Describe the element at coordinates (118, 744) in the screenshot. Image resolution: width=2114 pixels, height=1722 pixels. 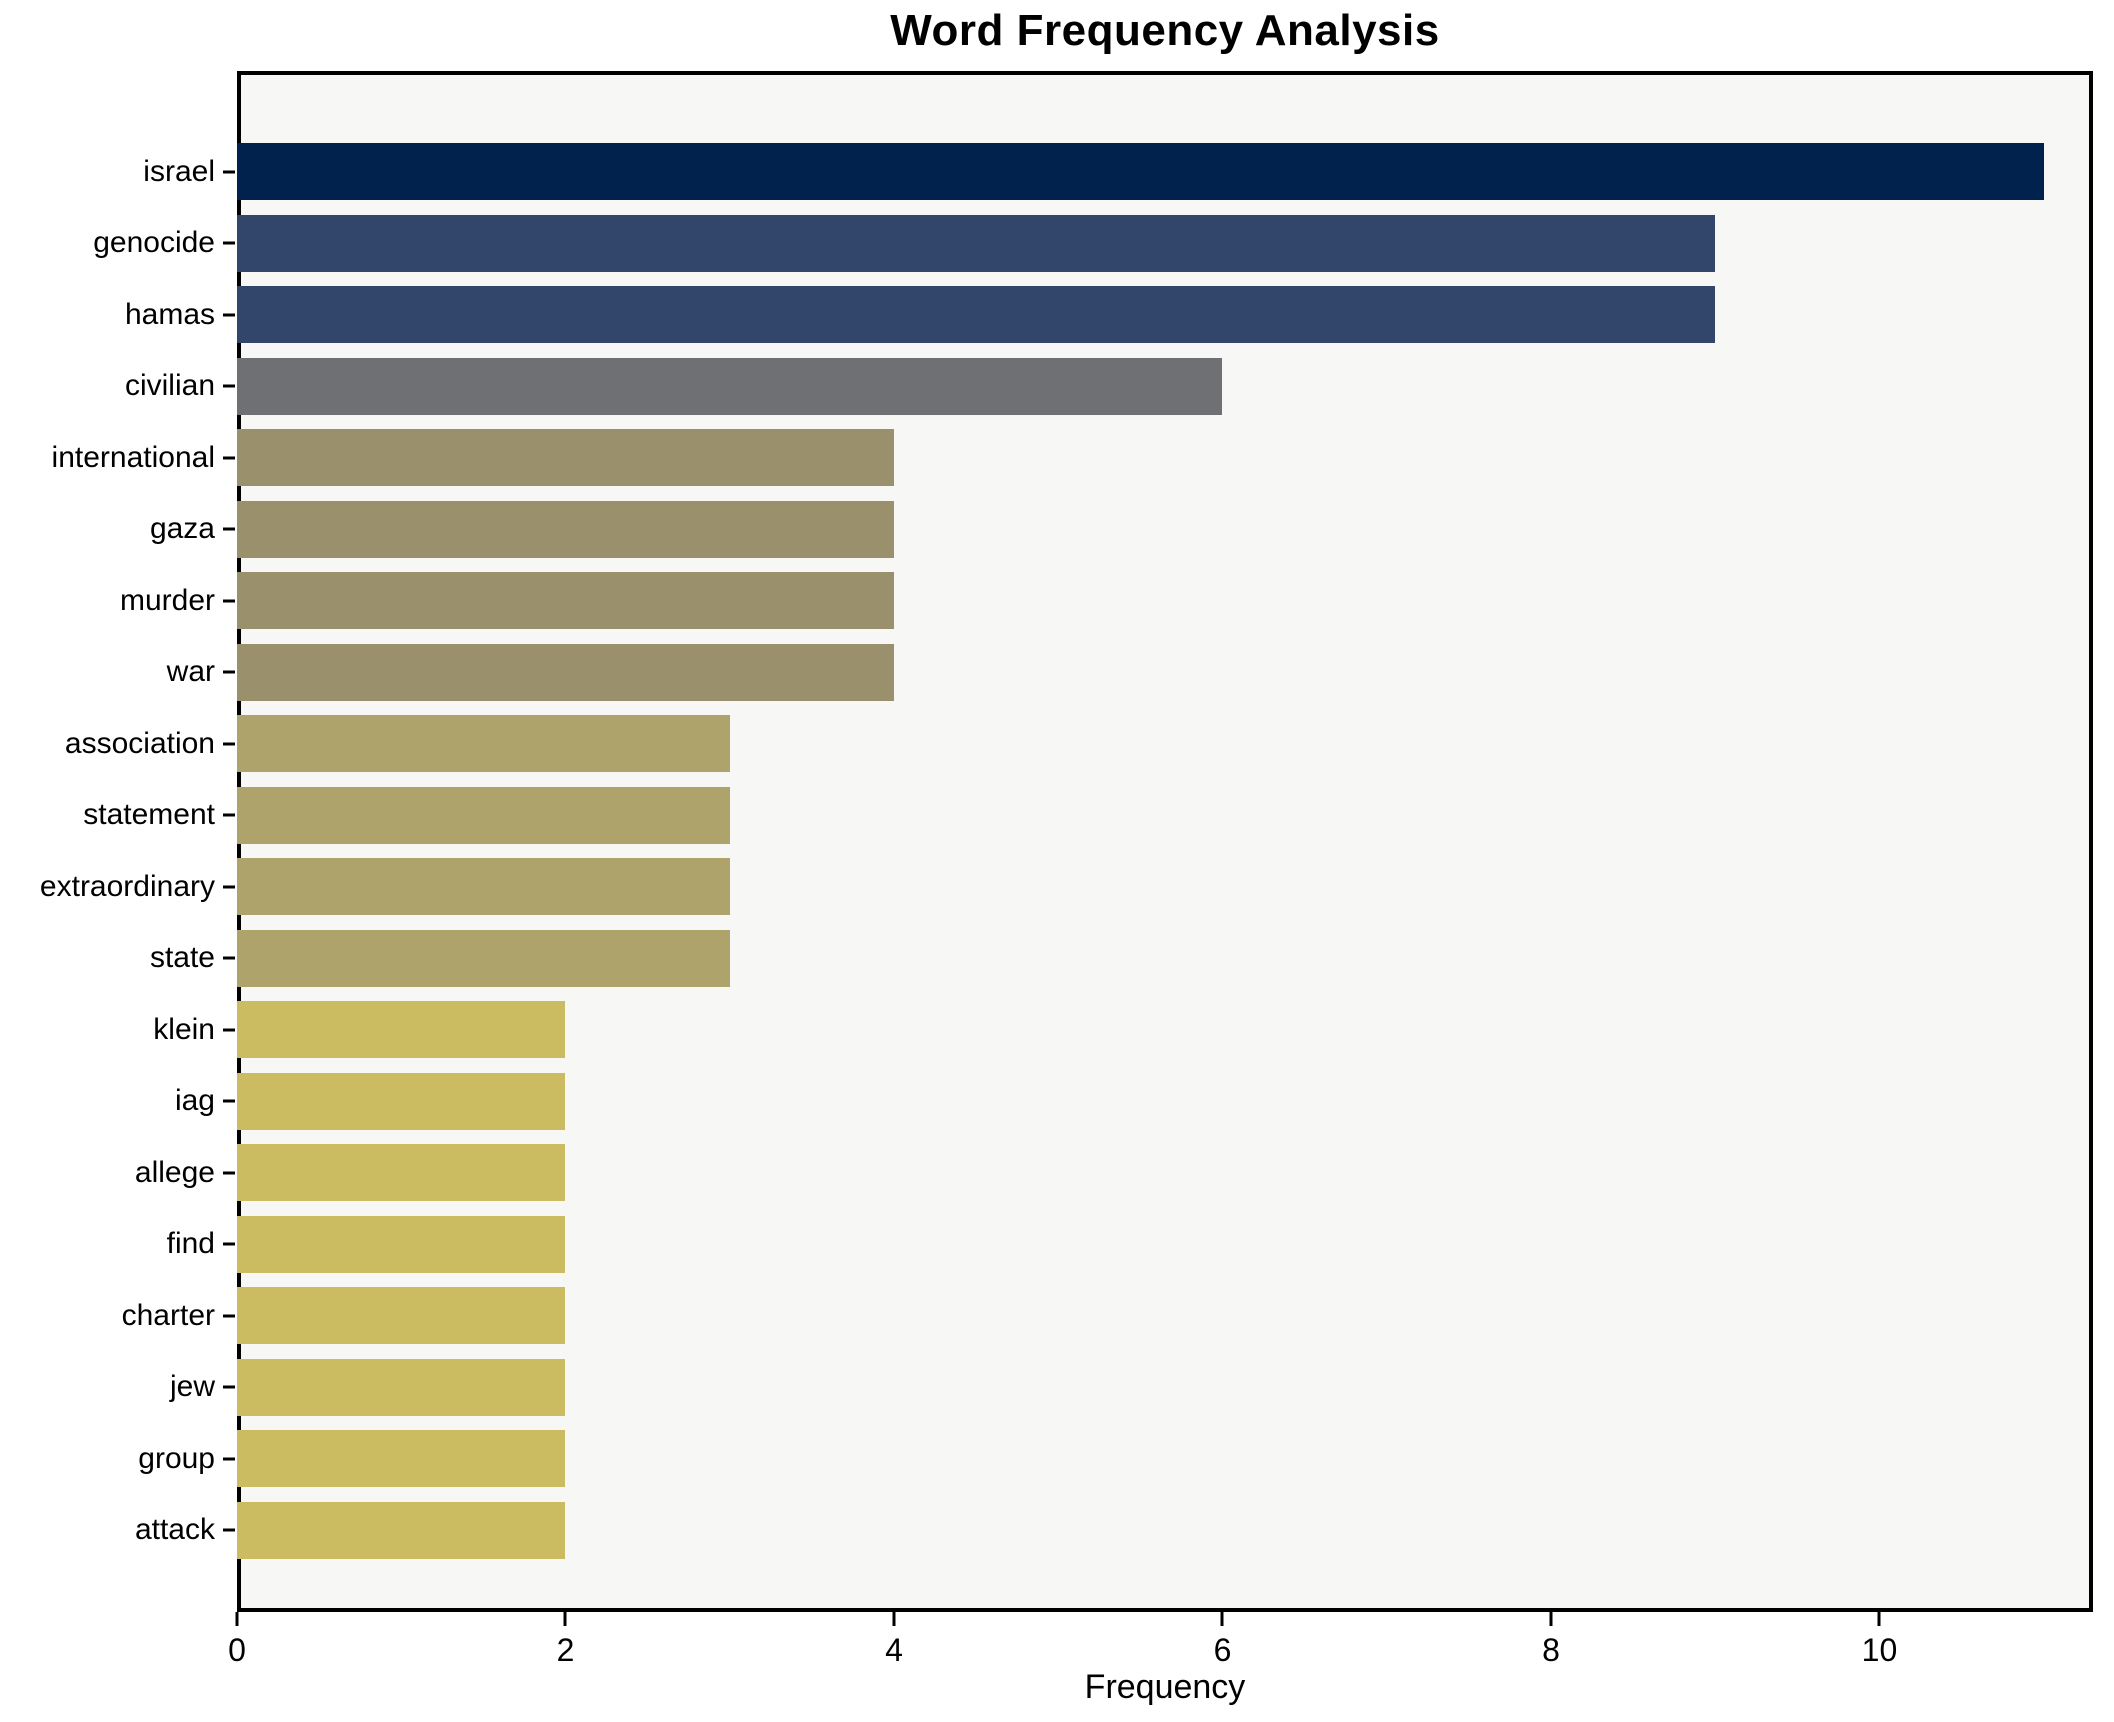
I see `category-label: association` at that location.